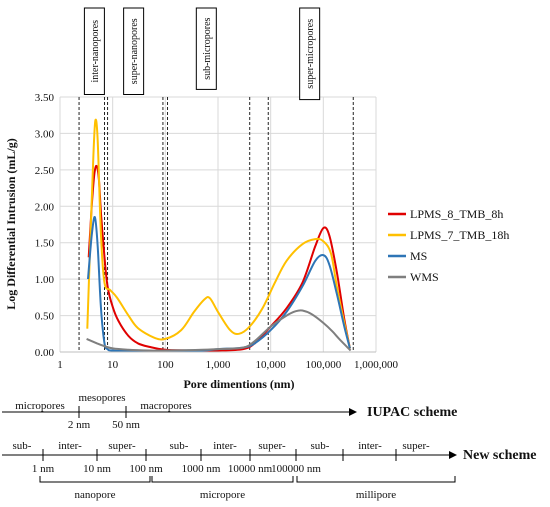  What do you see at coordinates (165, 365) in the screenshot?
I see `x-tick-label: 100` at bounding box center [165, 365].